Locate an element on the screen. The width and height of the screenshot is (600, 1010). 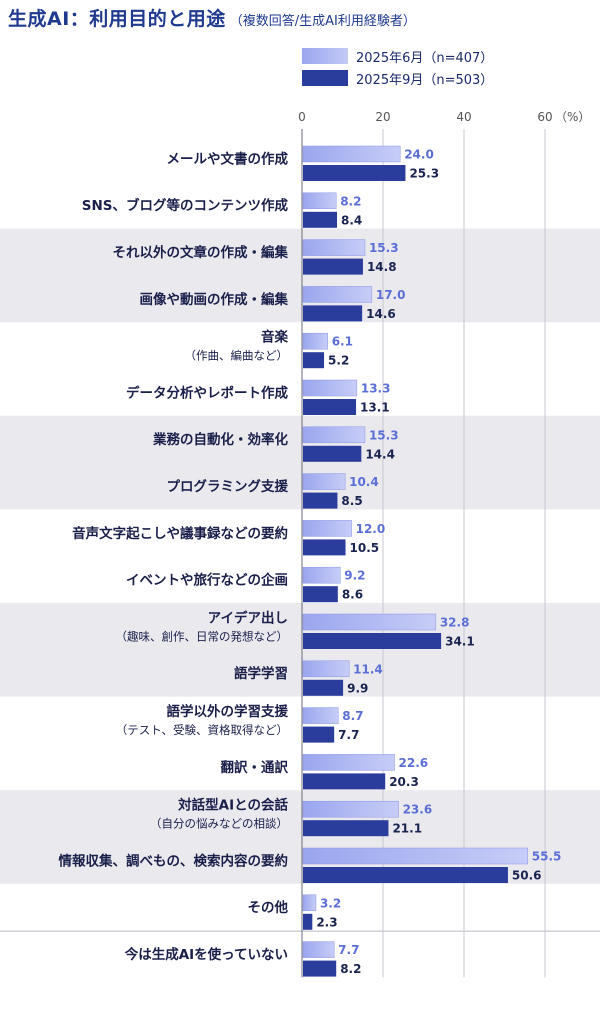
category-label-14: 翻訳・通訳 is located at coordinates (255, 767).